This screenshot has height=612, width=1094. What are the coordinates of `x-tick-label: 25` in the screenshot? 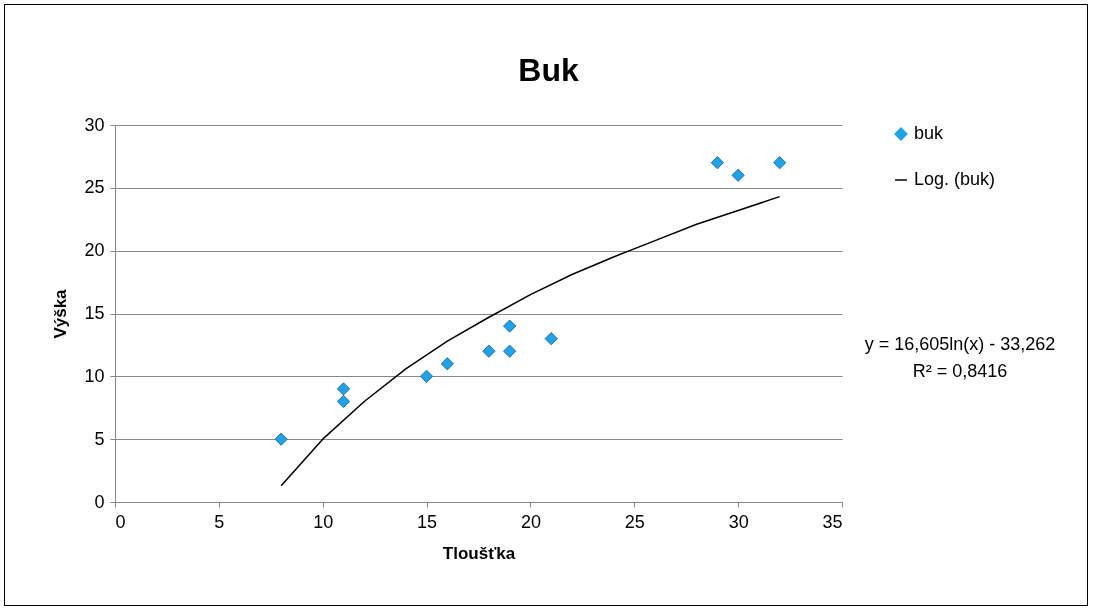 It's located at (634, 521).